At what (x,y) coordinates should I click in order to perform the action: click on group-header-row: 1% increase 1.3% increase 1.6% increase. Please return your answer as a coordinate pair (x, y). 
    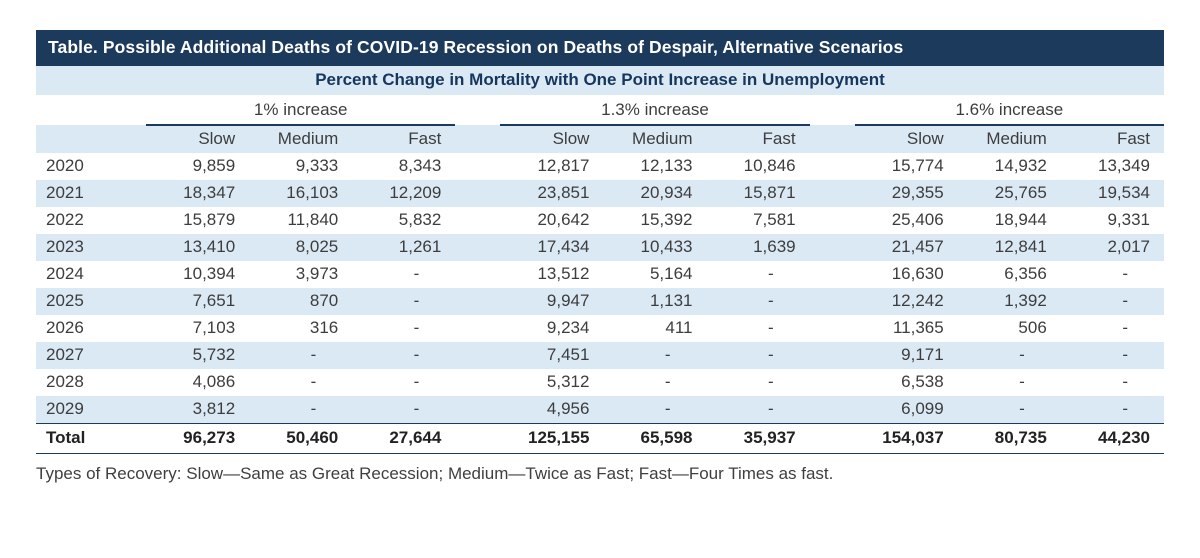
    Looking at the image, I should click on (600, 110).